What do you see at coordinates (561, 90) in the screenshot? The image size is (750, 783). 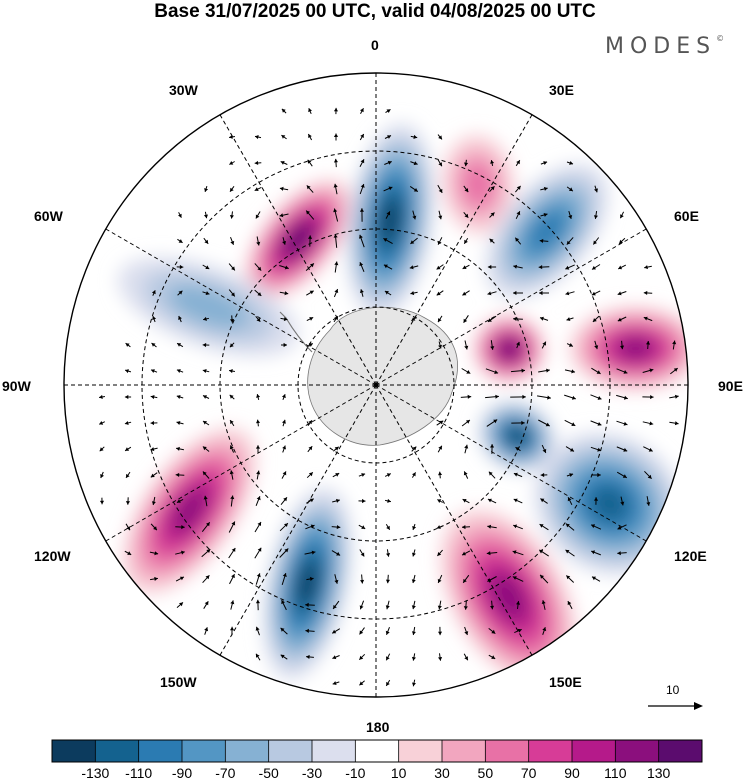 I see `lon-label-30e: 30E` at bounding box center [561, 90].